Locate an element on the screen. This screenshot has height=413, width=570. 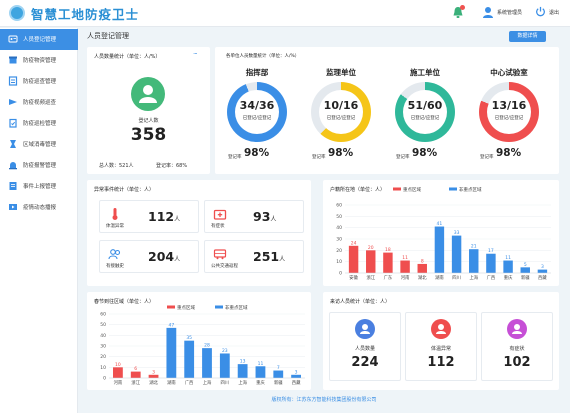
stat-label: 体温异常 is located at coordinates (115, 226).